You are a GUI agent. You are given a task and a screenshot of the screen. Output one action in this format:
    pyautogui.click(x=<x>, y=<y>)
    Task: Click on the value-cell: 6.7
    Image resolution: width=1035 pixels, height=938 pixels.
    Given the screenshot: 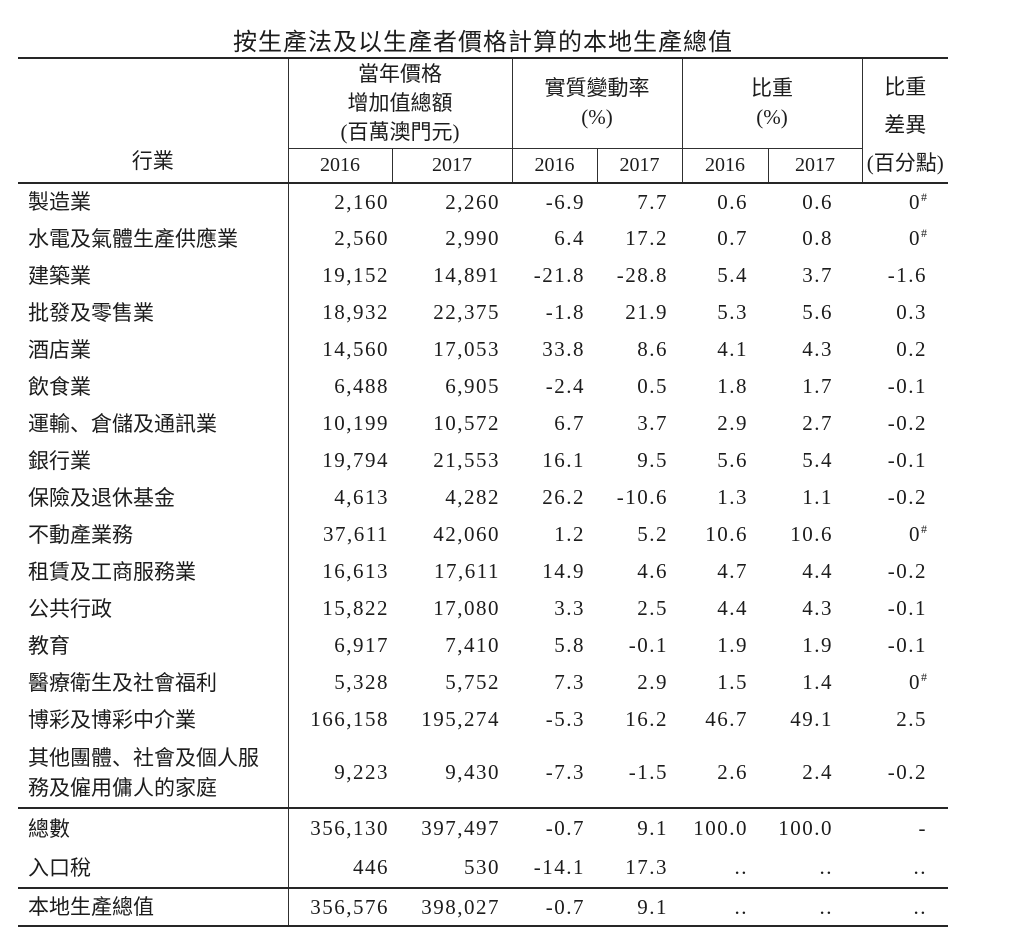 What is the action you would take?
    pyautogui.click(x=569, y=423)
    